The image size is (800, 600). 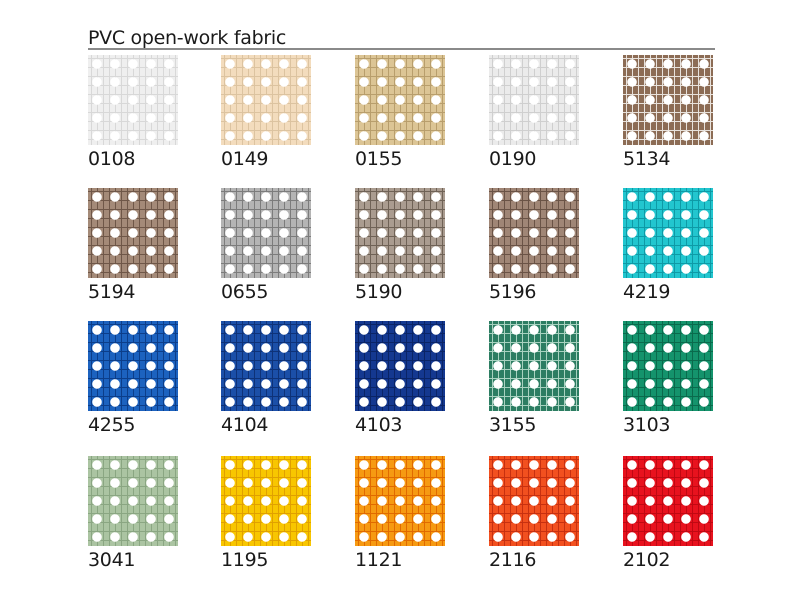 I want to click on swatch-code: 3103, so click(x=647, y=425).